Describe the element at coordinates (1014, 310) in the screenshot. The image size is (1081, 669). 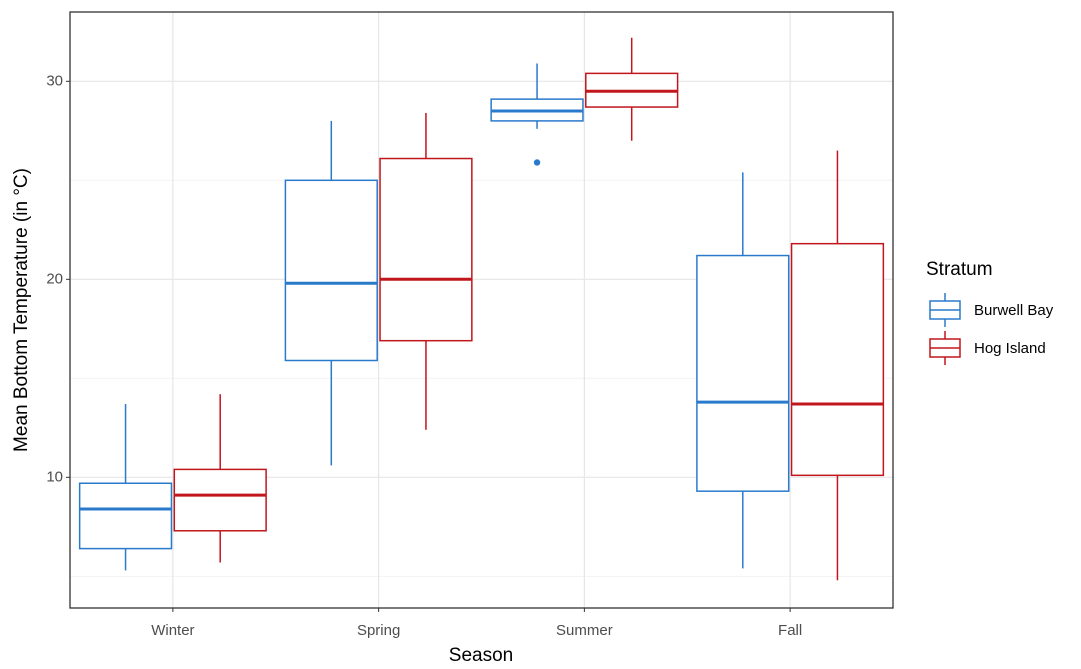
I see `legend-label: Burwell Bay` at that location.